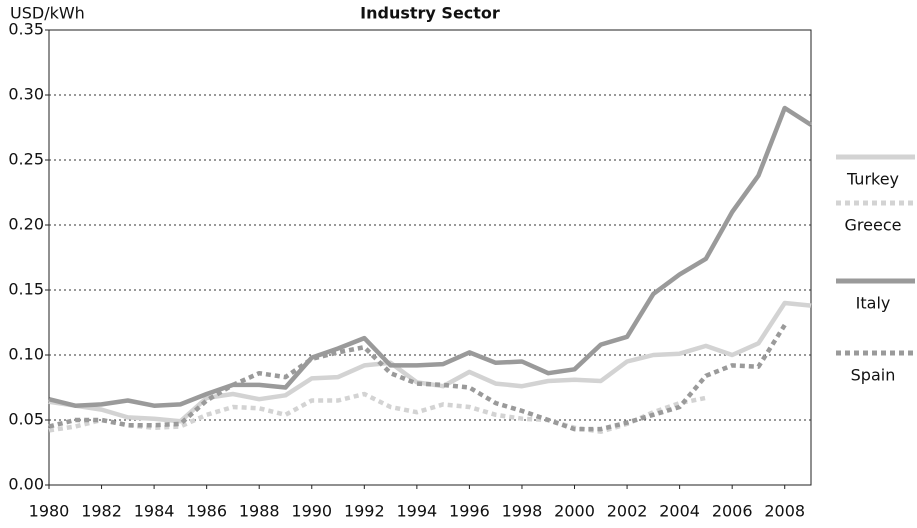 The width and height of the screenshot is (917, 528). Describe the element at coordinates (364, 511) in the screenshot. I see `x-tick-label: 1992` at that location.